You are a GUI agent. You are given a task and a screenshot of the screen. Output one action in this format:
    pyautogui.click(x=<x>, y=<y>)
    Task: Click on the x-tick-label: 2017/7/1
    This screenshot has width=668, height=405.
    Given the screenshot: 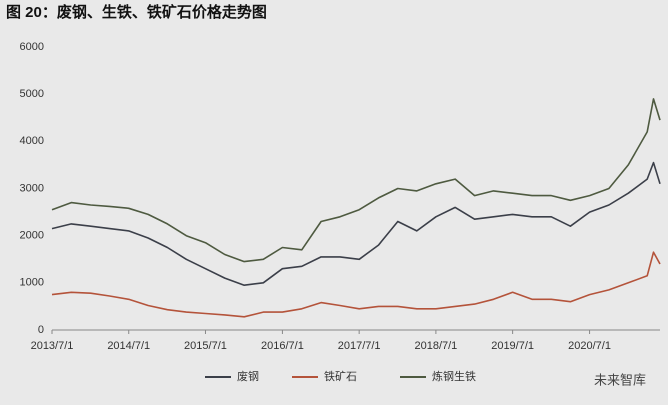 What is the action you would take?
    pyautogui.click(x=359, y=346)
    